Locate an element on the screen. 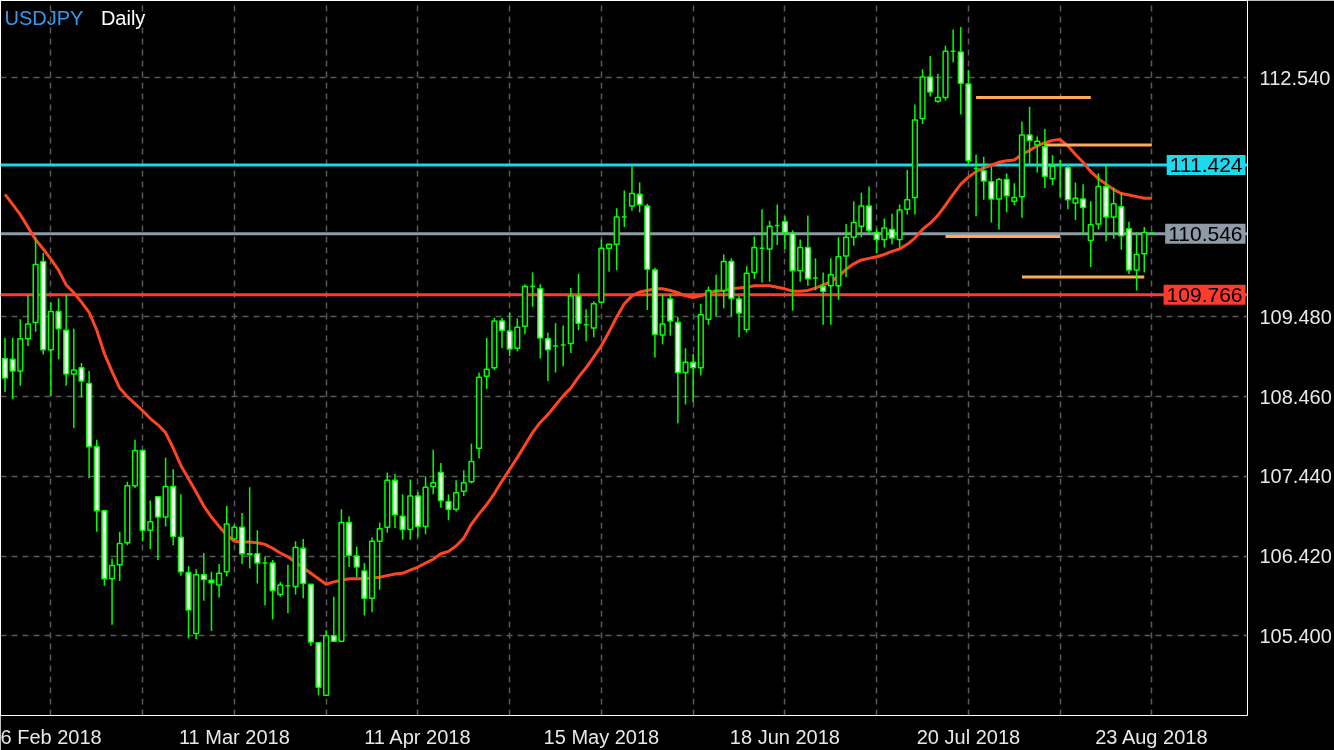 This screenshot has height=750, width=1334. y-tick-label: 108.460 is located at coordinates (1295, 396).